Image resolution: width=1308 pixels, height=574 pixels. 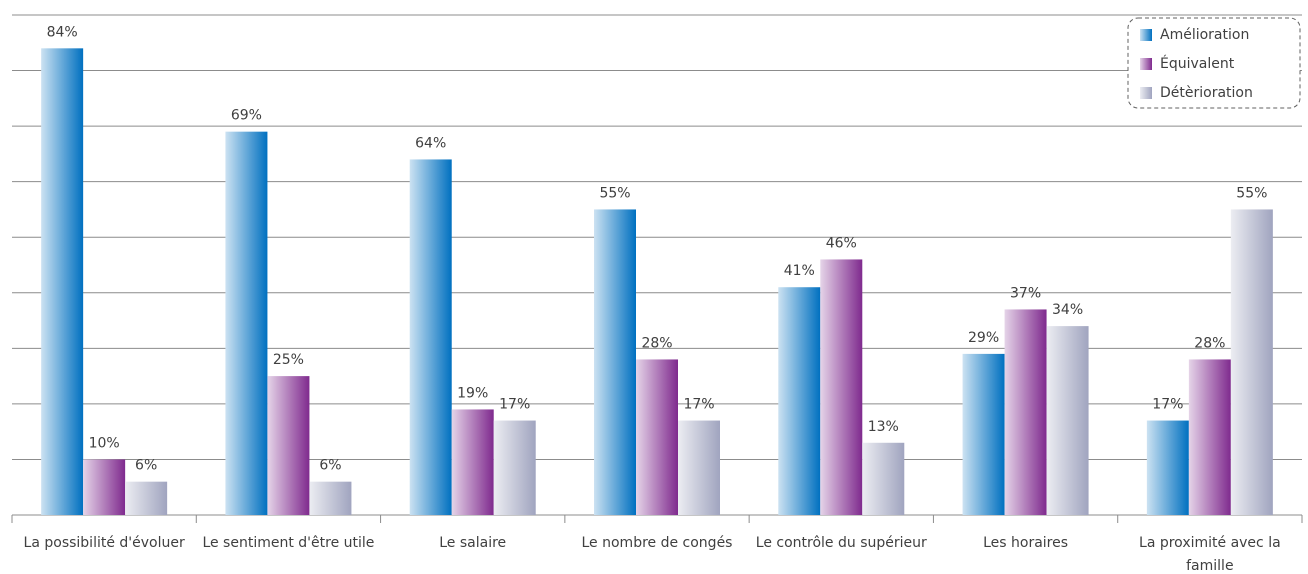 I want to click on data-label: 46%, so click(x=841, y=243).